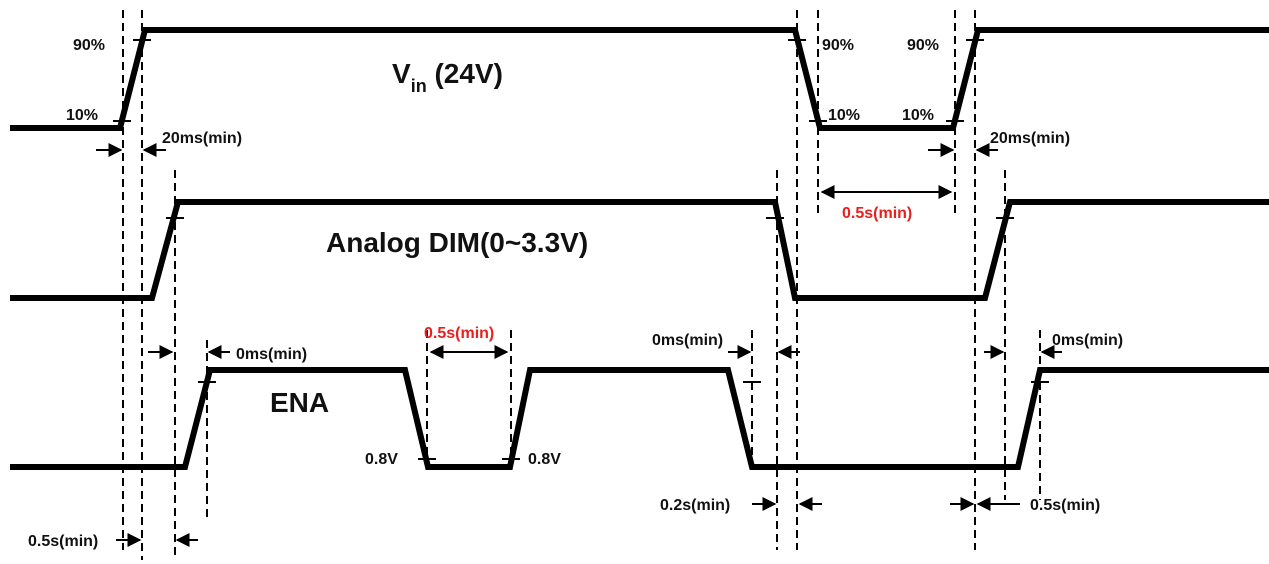  Describe the element at coordinates (687, 340) in the screenshot. I see `label-0ms-mid: 0ms(min)` at that location.